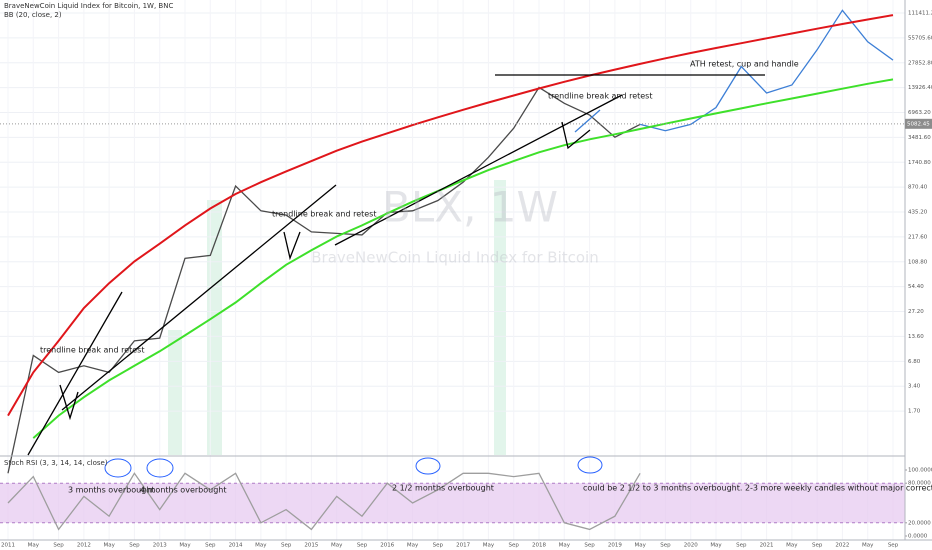 This screenshot has width=932, height=550. What do you see at coordinates (842, 546) in the screenshot?
I see `x-tick-label: 2022` at bounding box center [842, 546].